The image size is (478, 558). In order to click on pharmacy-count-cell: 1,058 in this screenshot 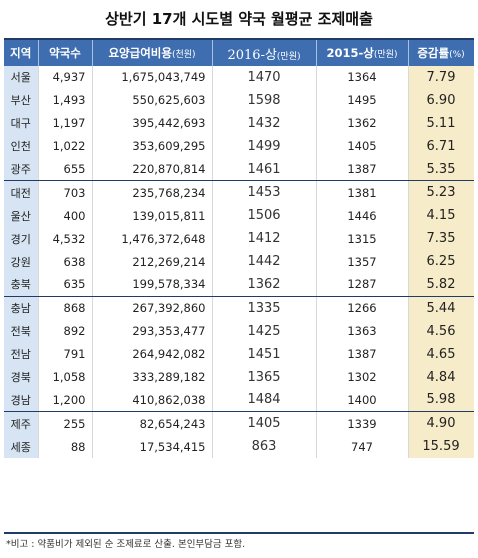, I will do `click(65, 377)`.